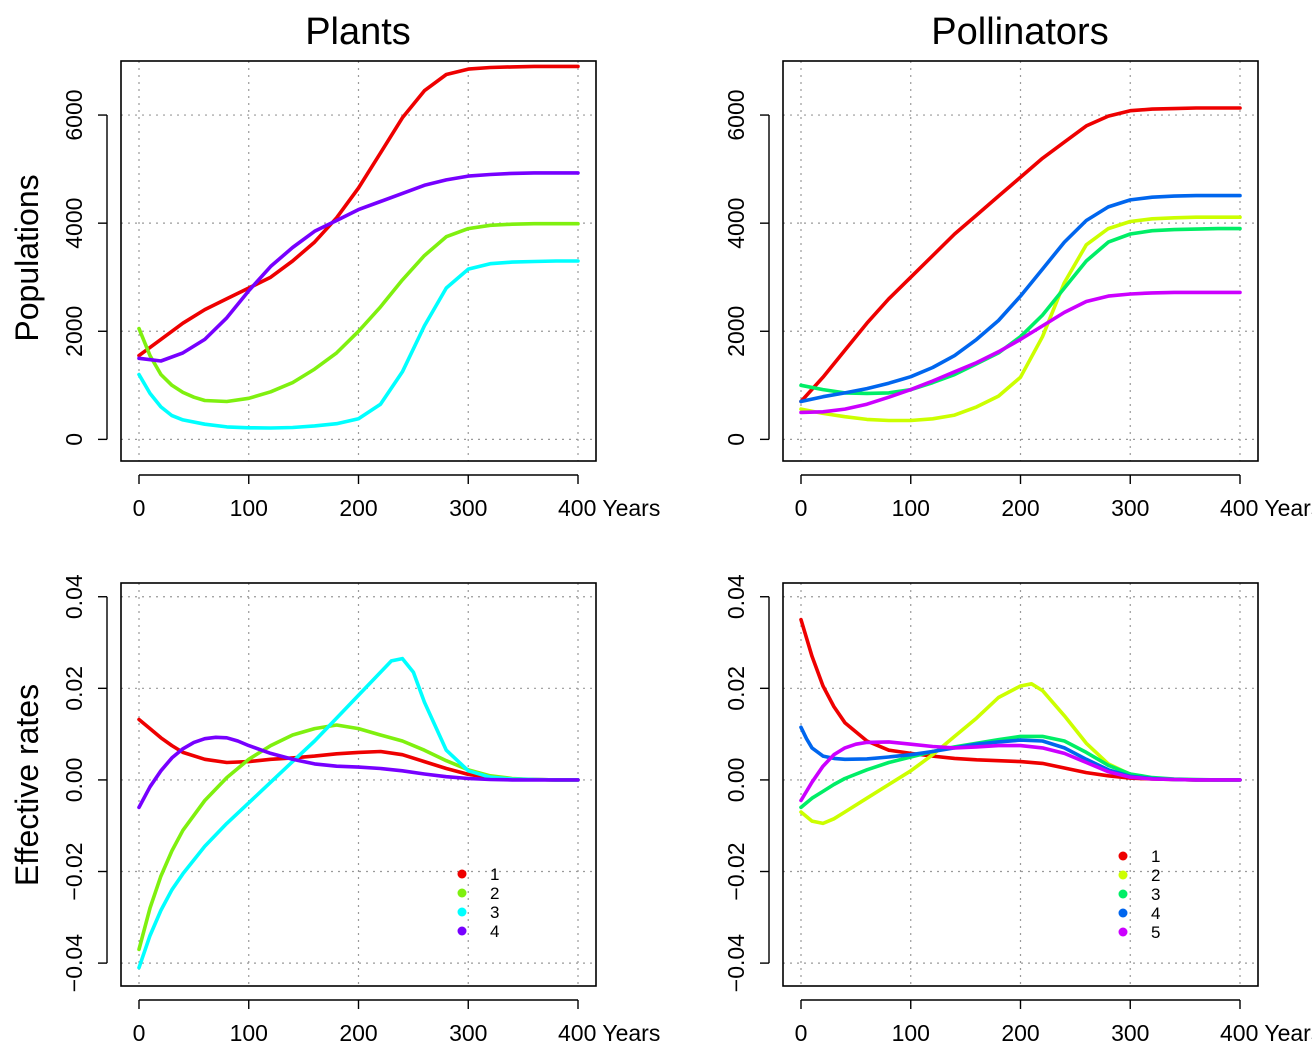 Image resolution: width=1312 pixels, height=1057 pixels. What do you see at coordinates (736, 331) in the screenshot?
I see `populations-pollinators-y-tick-label-1: 2000` at bounding box center [736, 331].